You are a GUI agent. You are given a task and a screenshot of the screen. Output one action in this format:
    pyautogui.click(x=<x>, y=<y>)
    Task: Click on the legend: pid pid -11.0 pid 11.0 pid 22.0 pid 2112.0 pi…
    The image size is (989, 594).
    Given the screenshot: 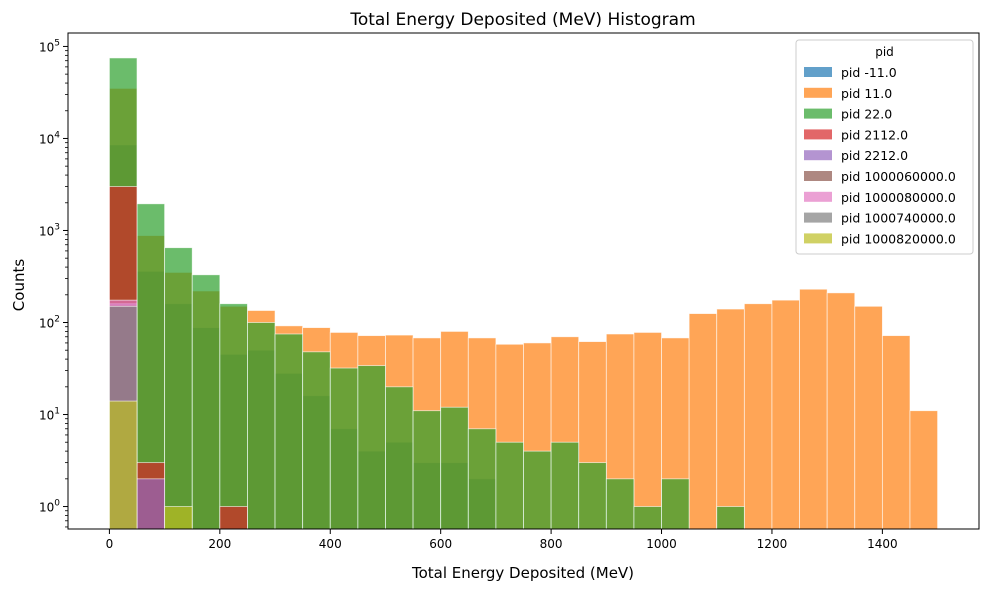 What is the action you would take?
    pyautogui.click(x=884, y=147)
    